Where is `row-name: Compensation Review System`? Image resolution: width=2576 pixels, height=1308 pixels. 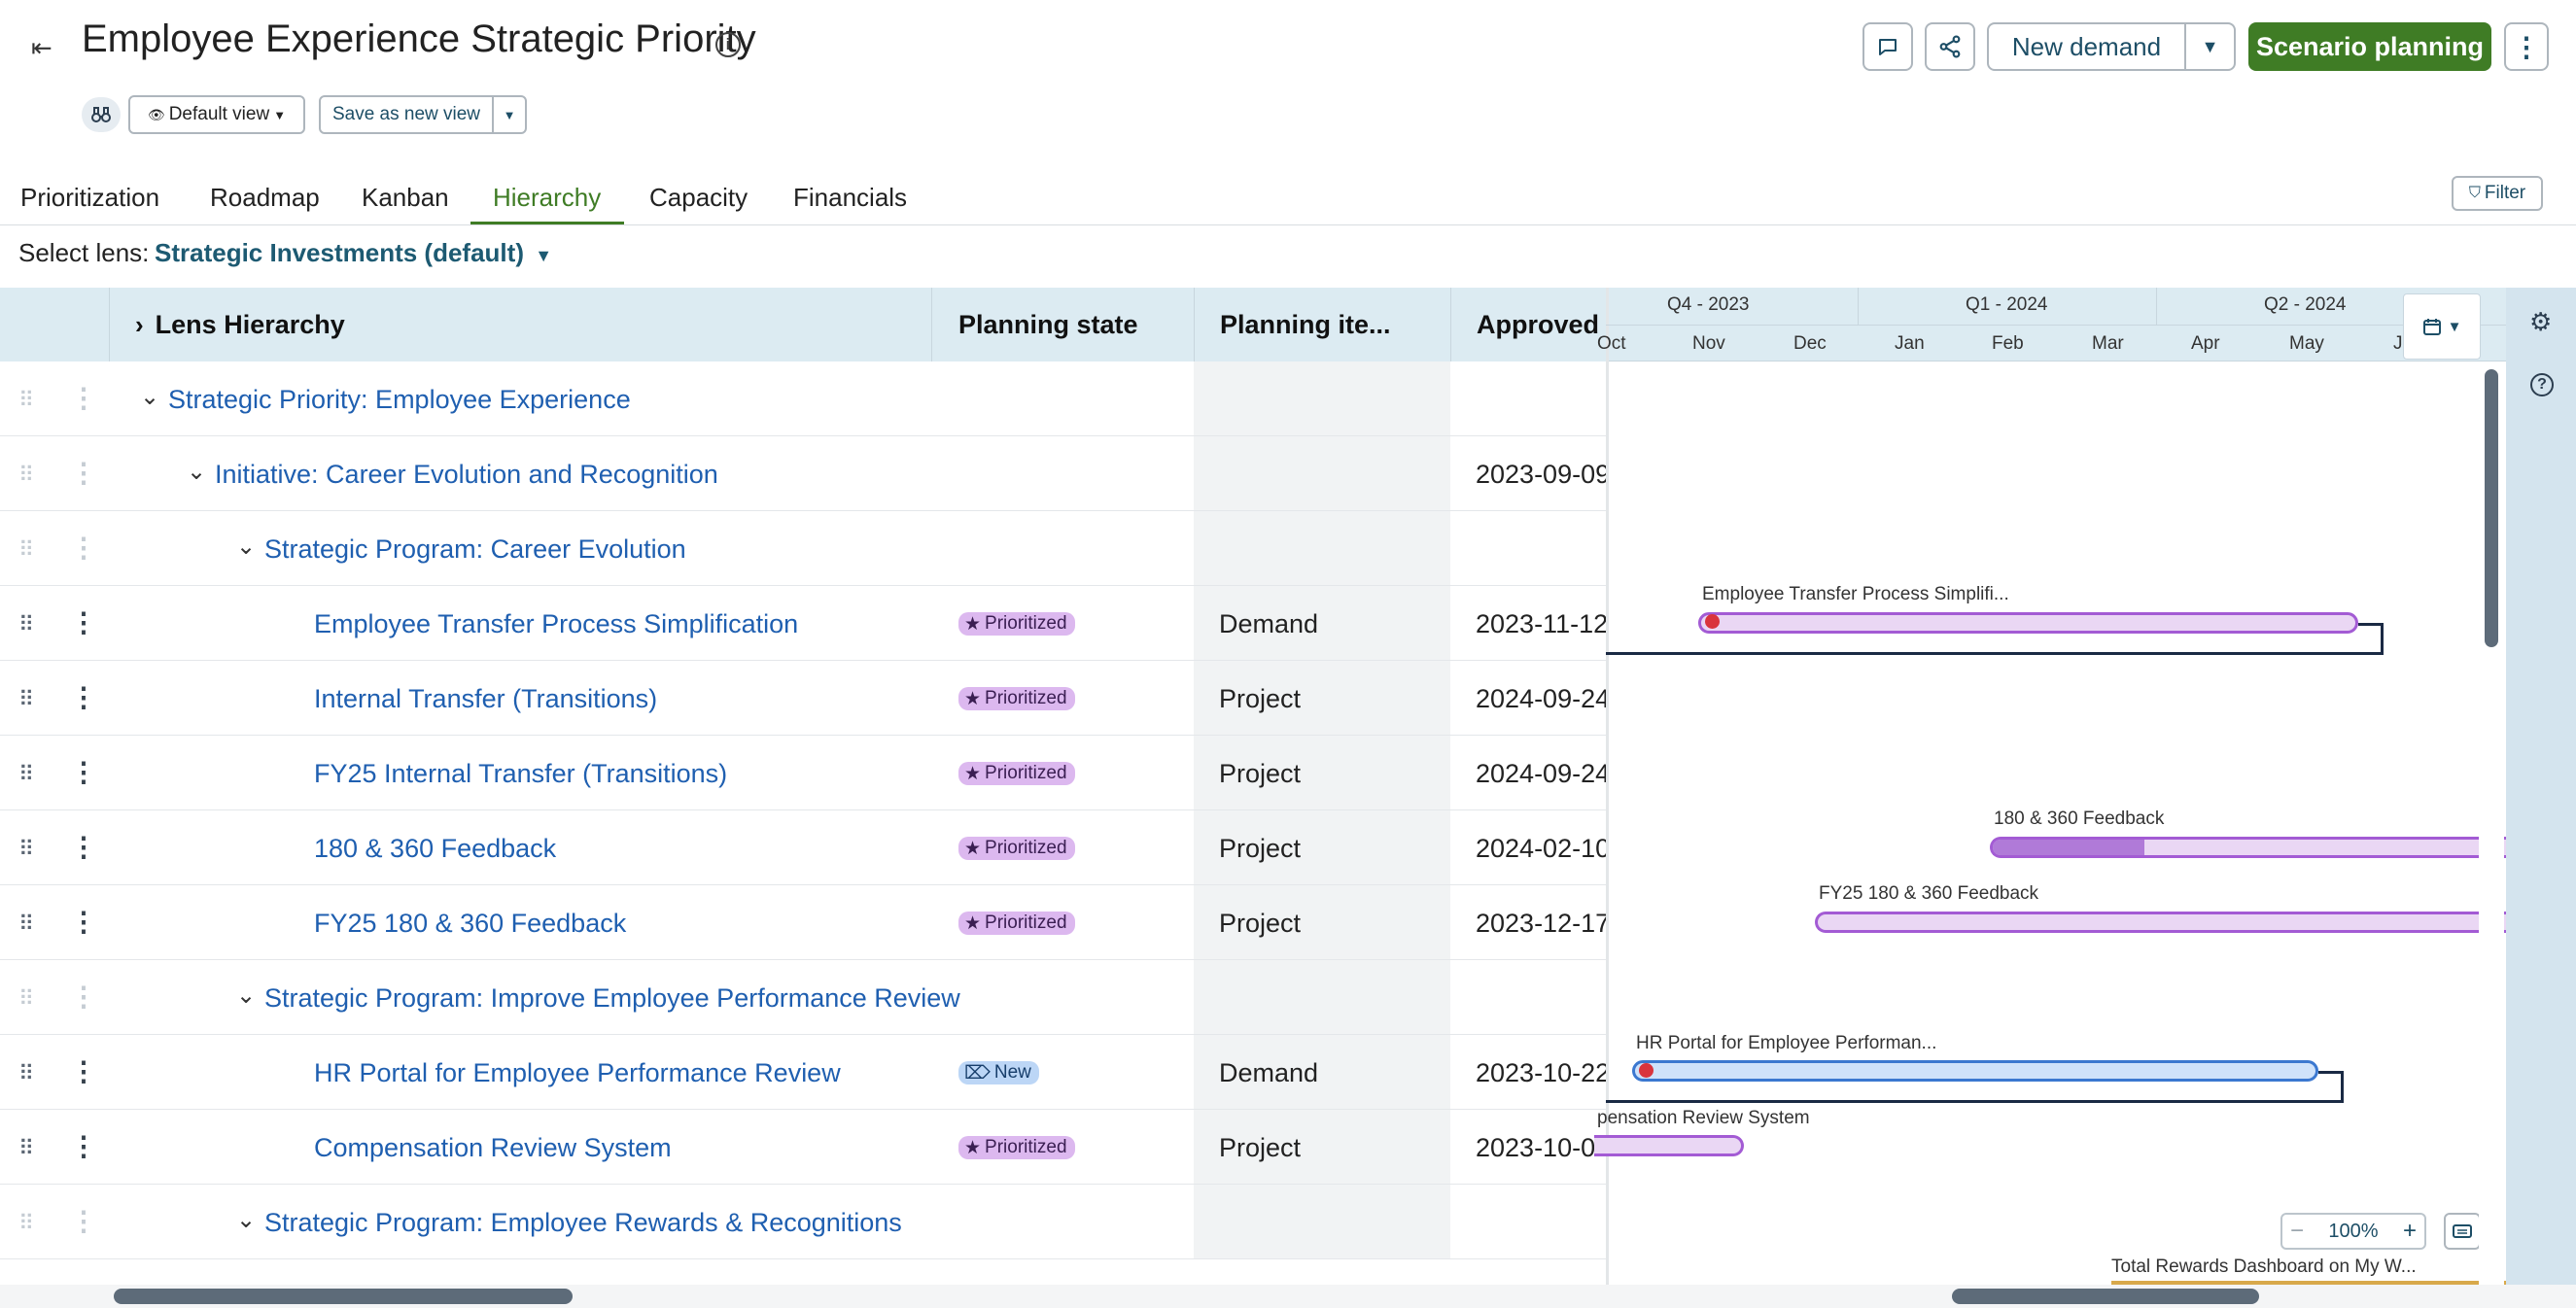
row-name: Compensation Review System is located at coordinates (493, 1147).